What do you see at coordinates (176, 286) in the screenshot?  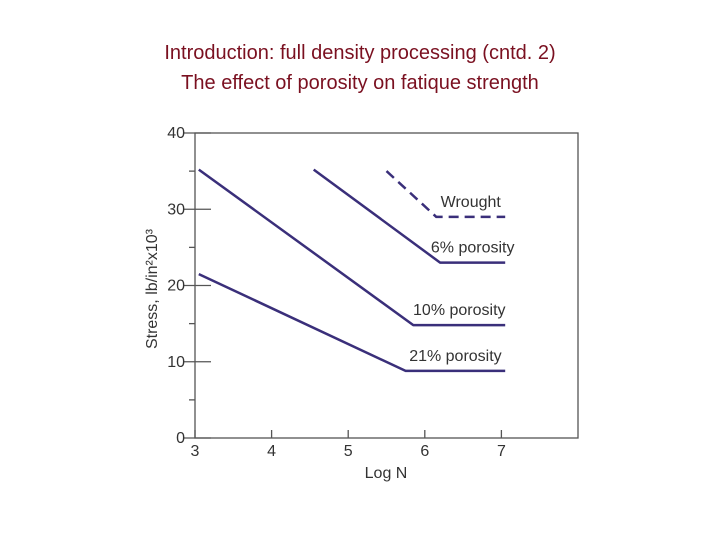 I see `y-tick-label: 20` at bounding box center [176, 286].